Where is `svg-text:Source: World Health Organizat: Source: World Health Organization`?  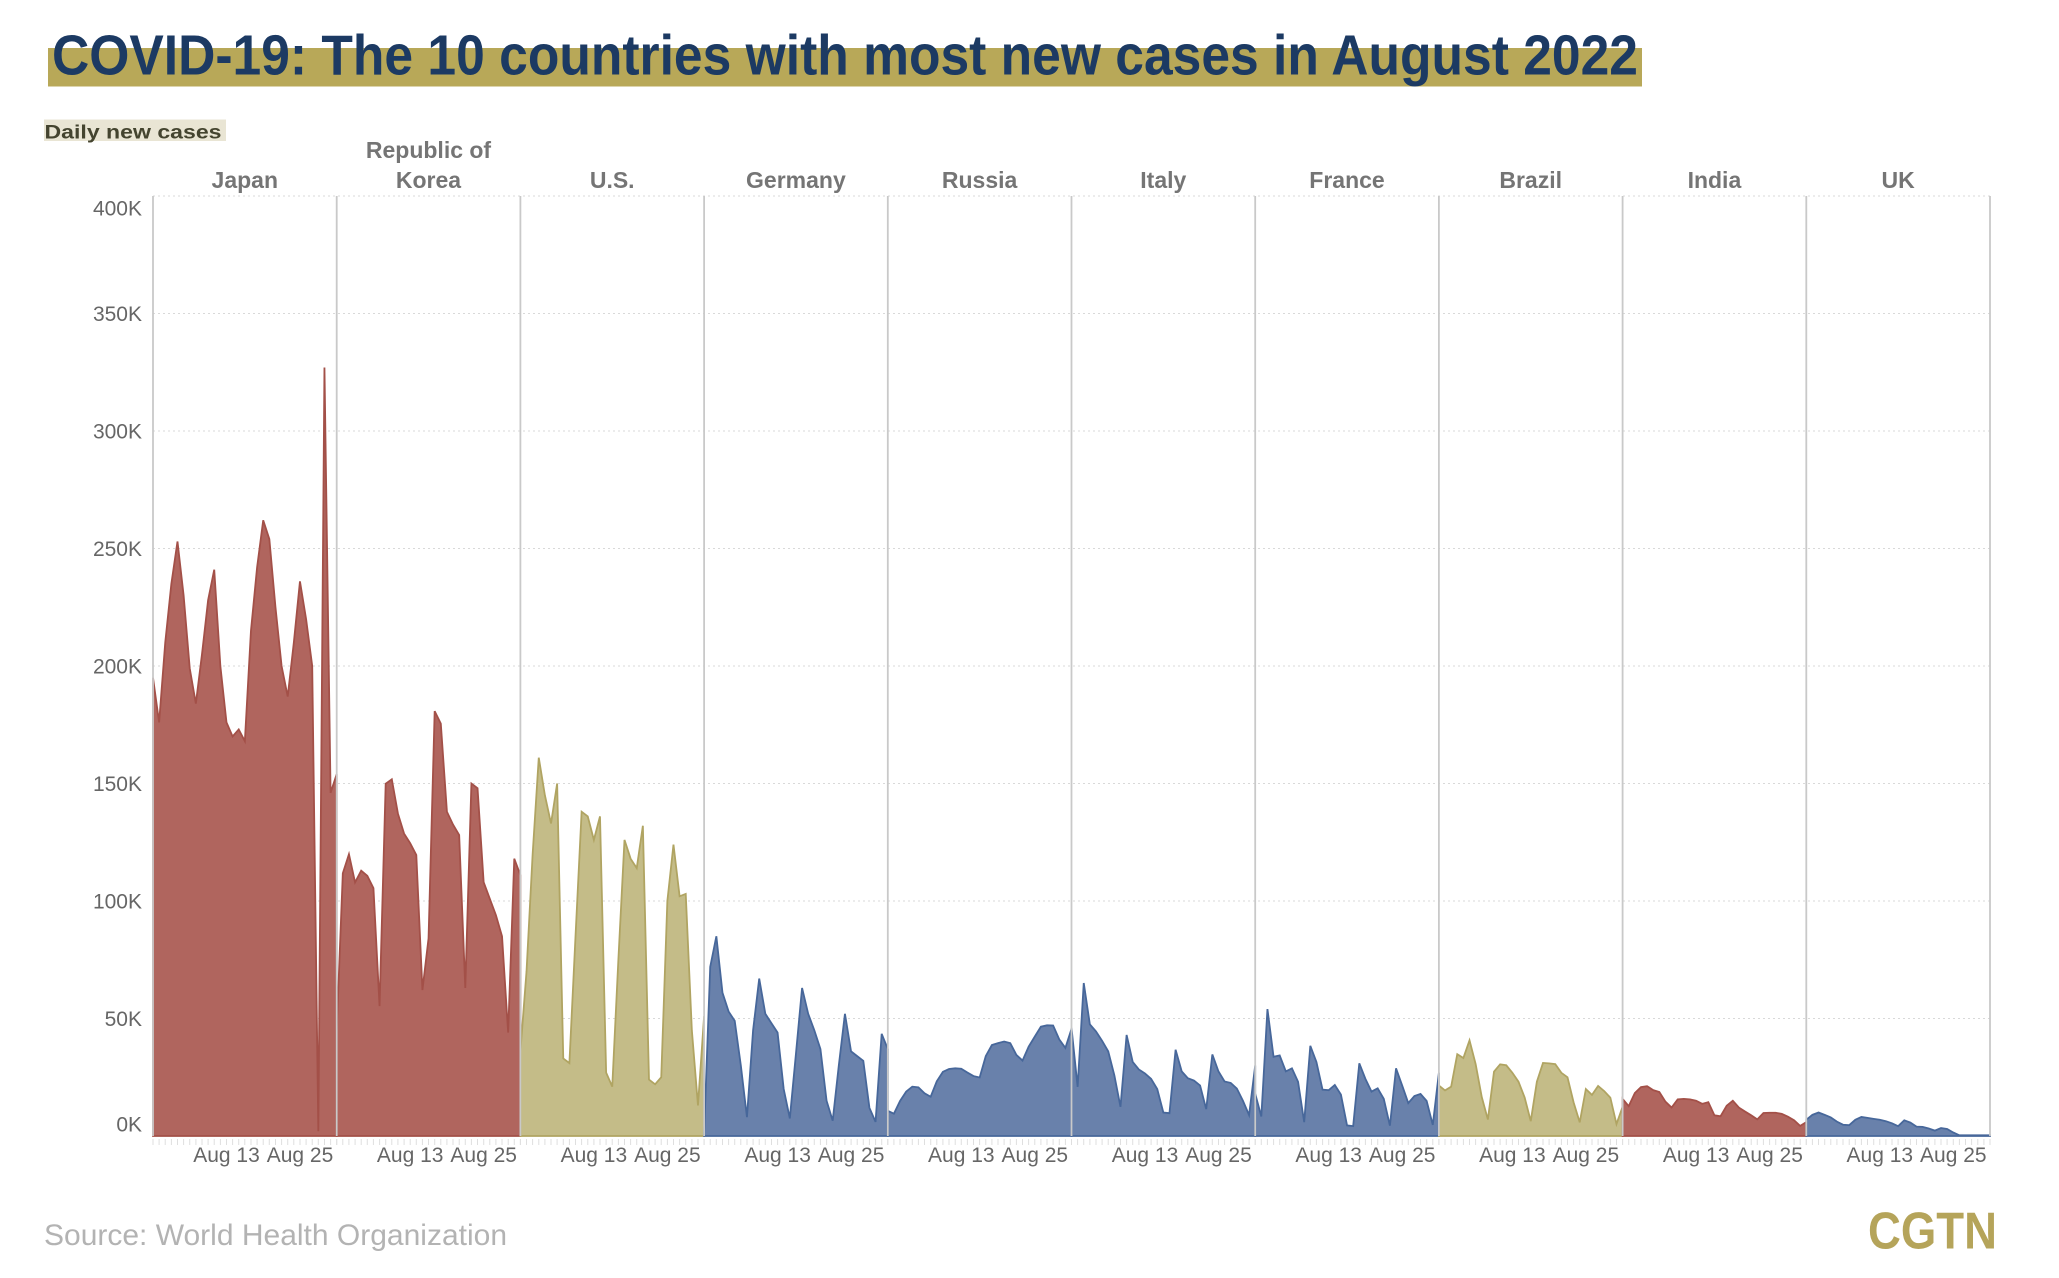 svg-text:Source: World Health Organizat: Source: World Health Organization is located at coordinates (275, 1235).